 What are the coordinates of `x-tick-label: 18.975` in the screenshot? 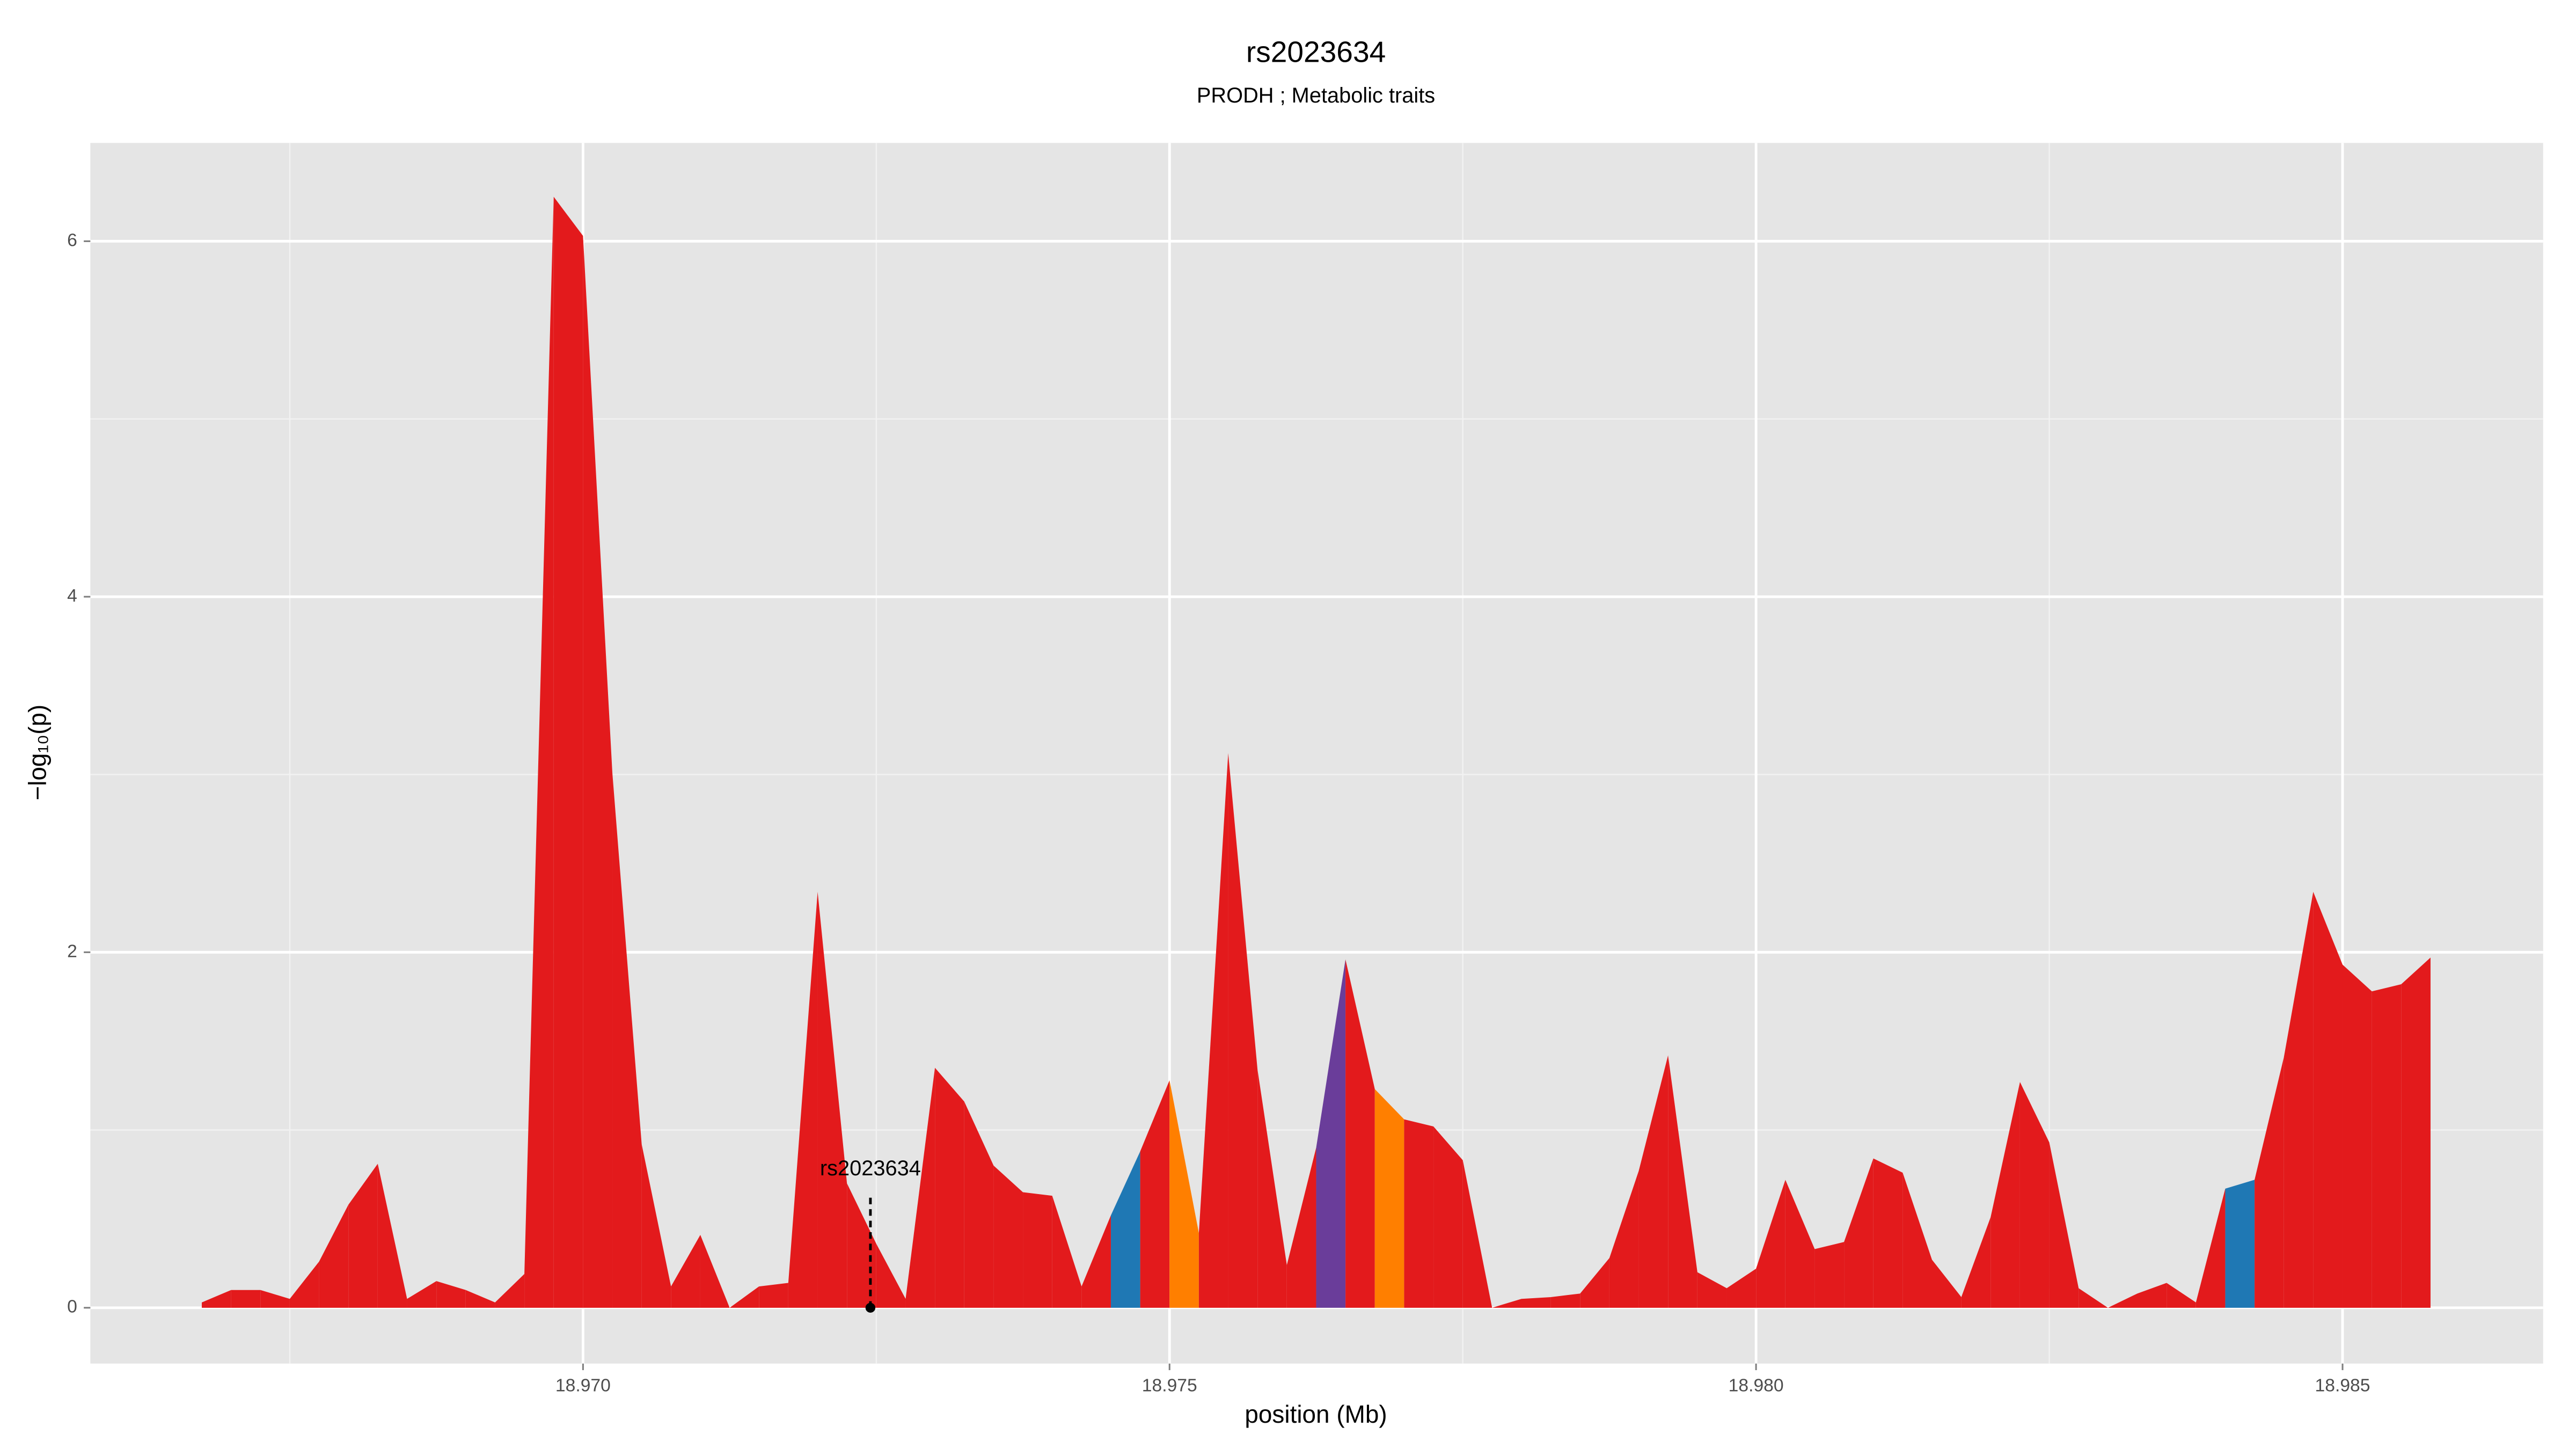 It's located at (1169, 1386).